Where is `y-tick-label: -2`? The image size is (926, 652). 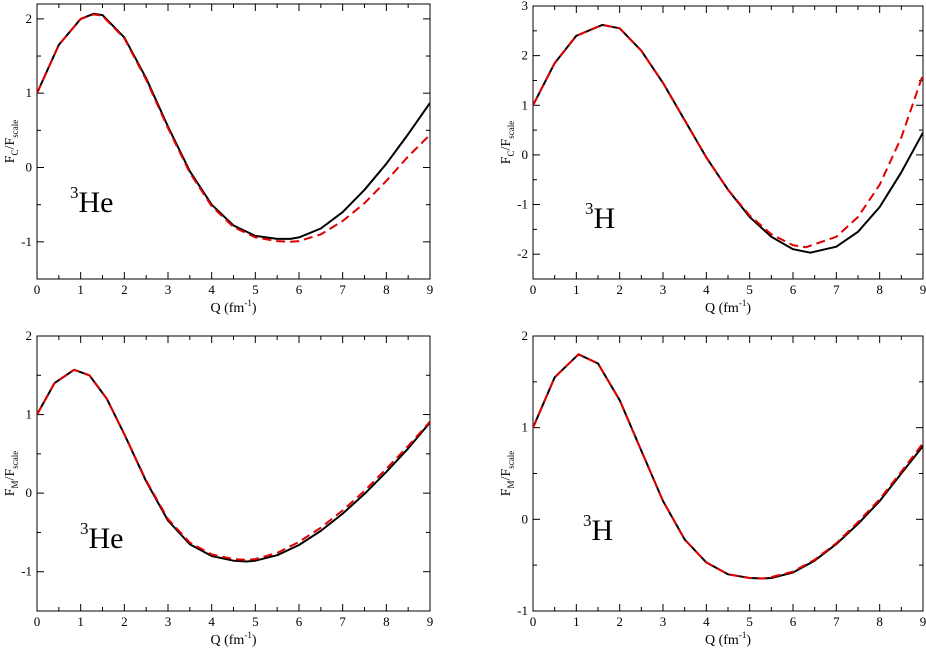 y-tick-label: -2 is located at coordinates (522, 253).